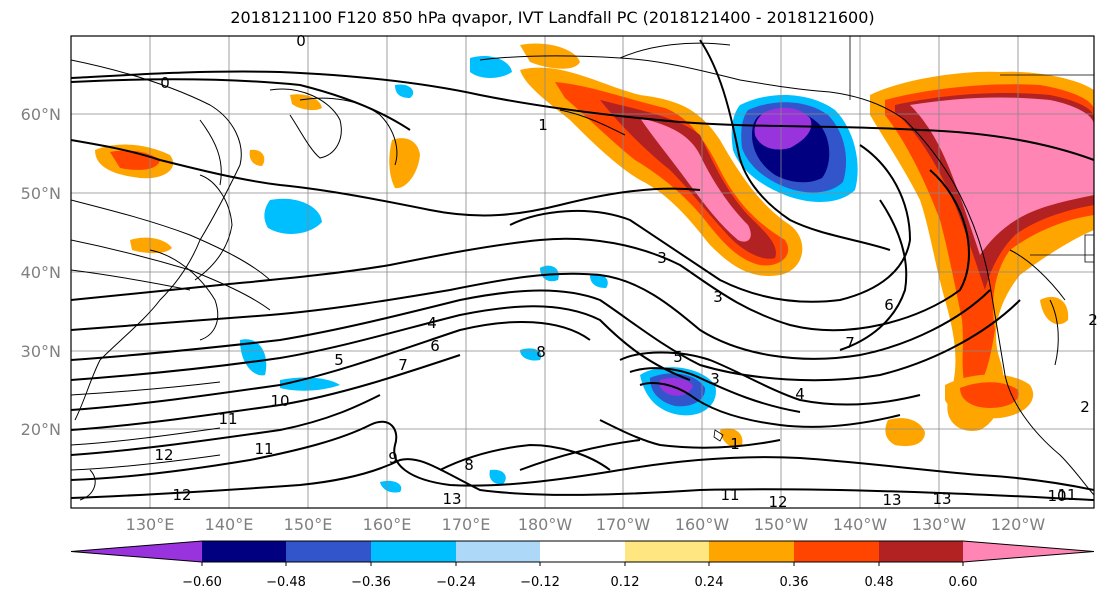 The image size is (1105, 601). I want to click on longitude-label: 150°E, so click(308, 524).